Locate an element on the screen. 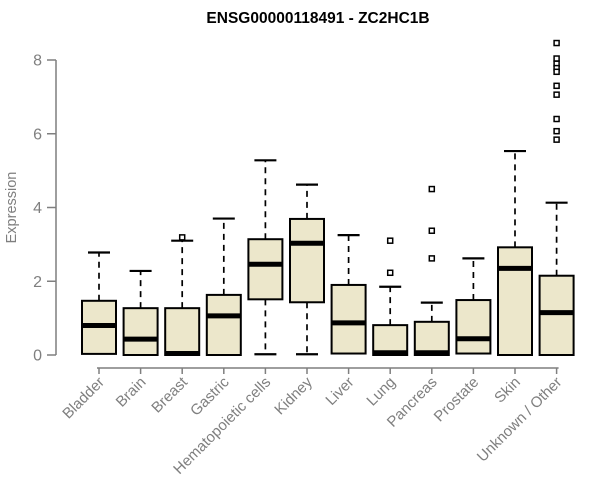 This screenshot has width=600, height=500. y-tick-label-6: 6 is located at coordinates (37, 134).